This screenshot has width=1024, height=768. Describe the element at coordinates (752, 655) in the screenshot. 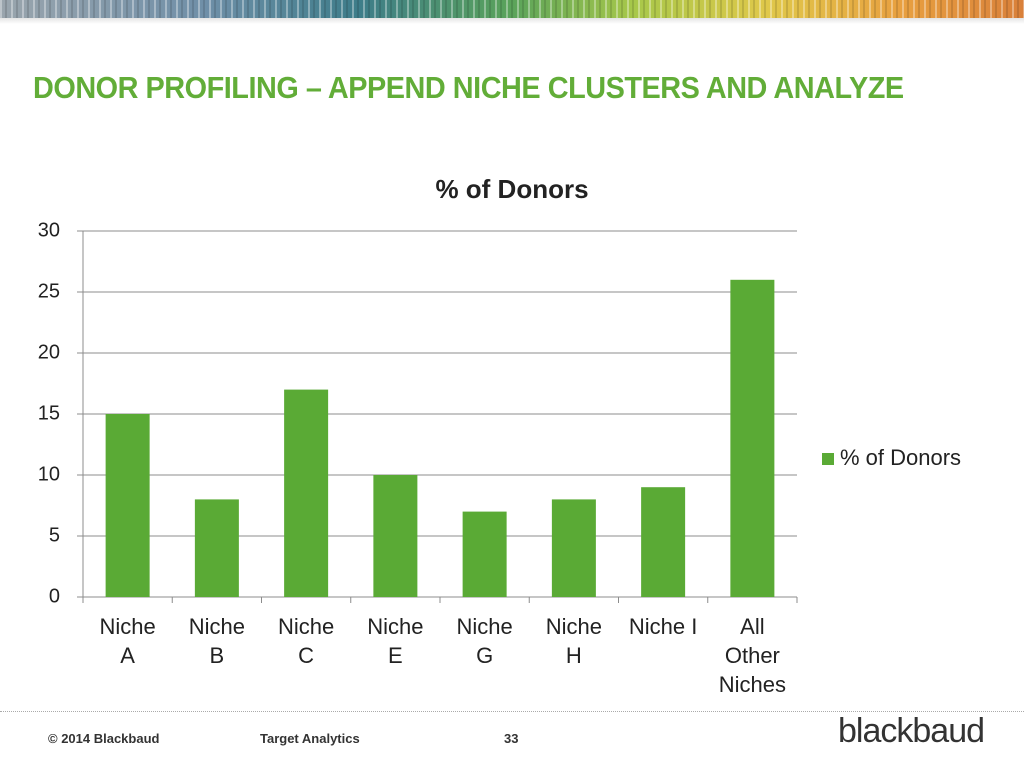

I see `x-tick-label: All Other Niches` at that location.